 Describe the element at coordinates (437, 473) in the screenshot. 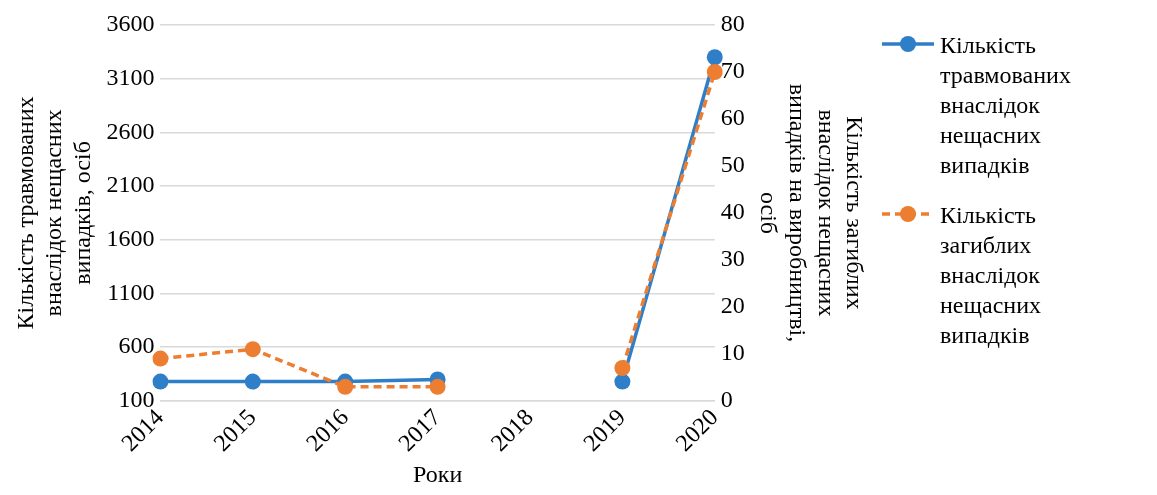

I see `x-axis-title: Роки` at that location.